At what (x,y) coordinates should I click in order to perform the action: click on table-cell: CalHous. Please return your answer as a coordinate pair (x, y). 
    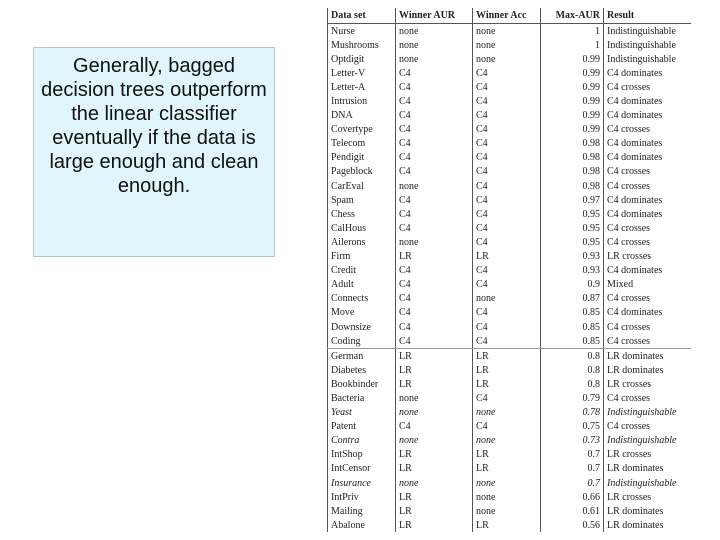
    Looking at the image, I should click on (361, 228).